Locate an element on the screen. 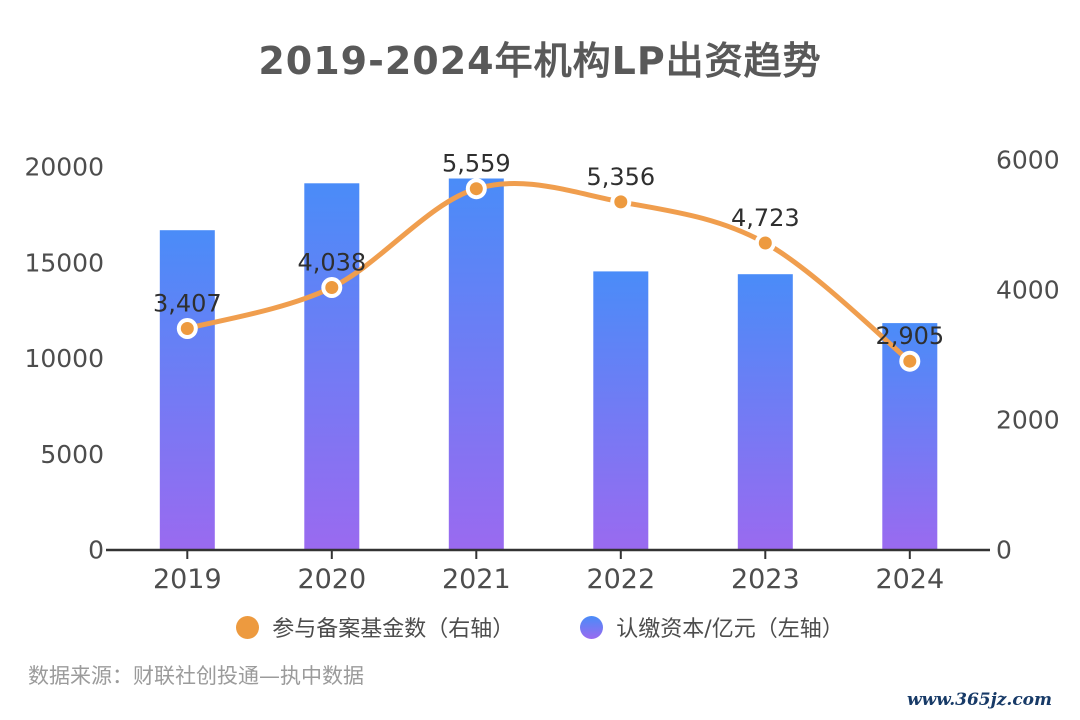 The height and width of the screenshot is (720, 1080). right-axis-label: 6000 is located at coordinates (1028, 160).